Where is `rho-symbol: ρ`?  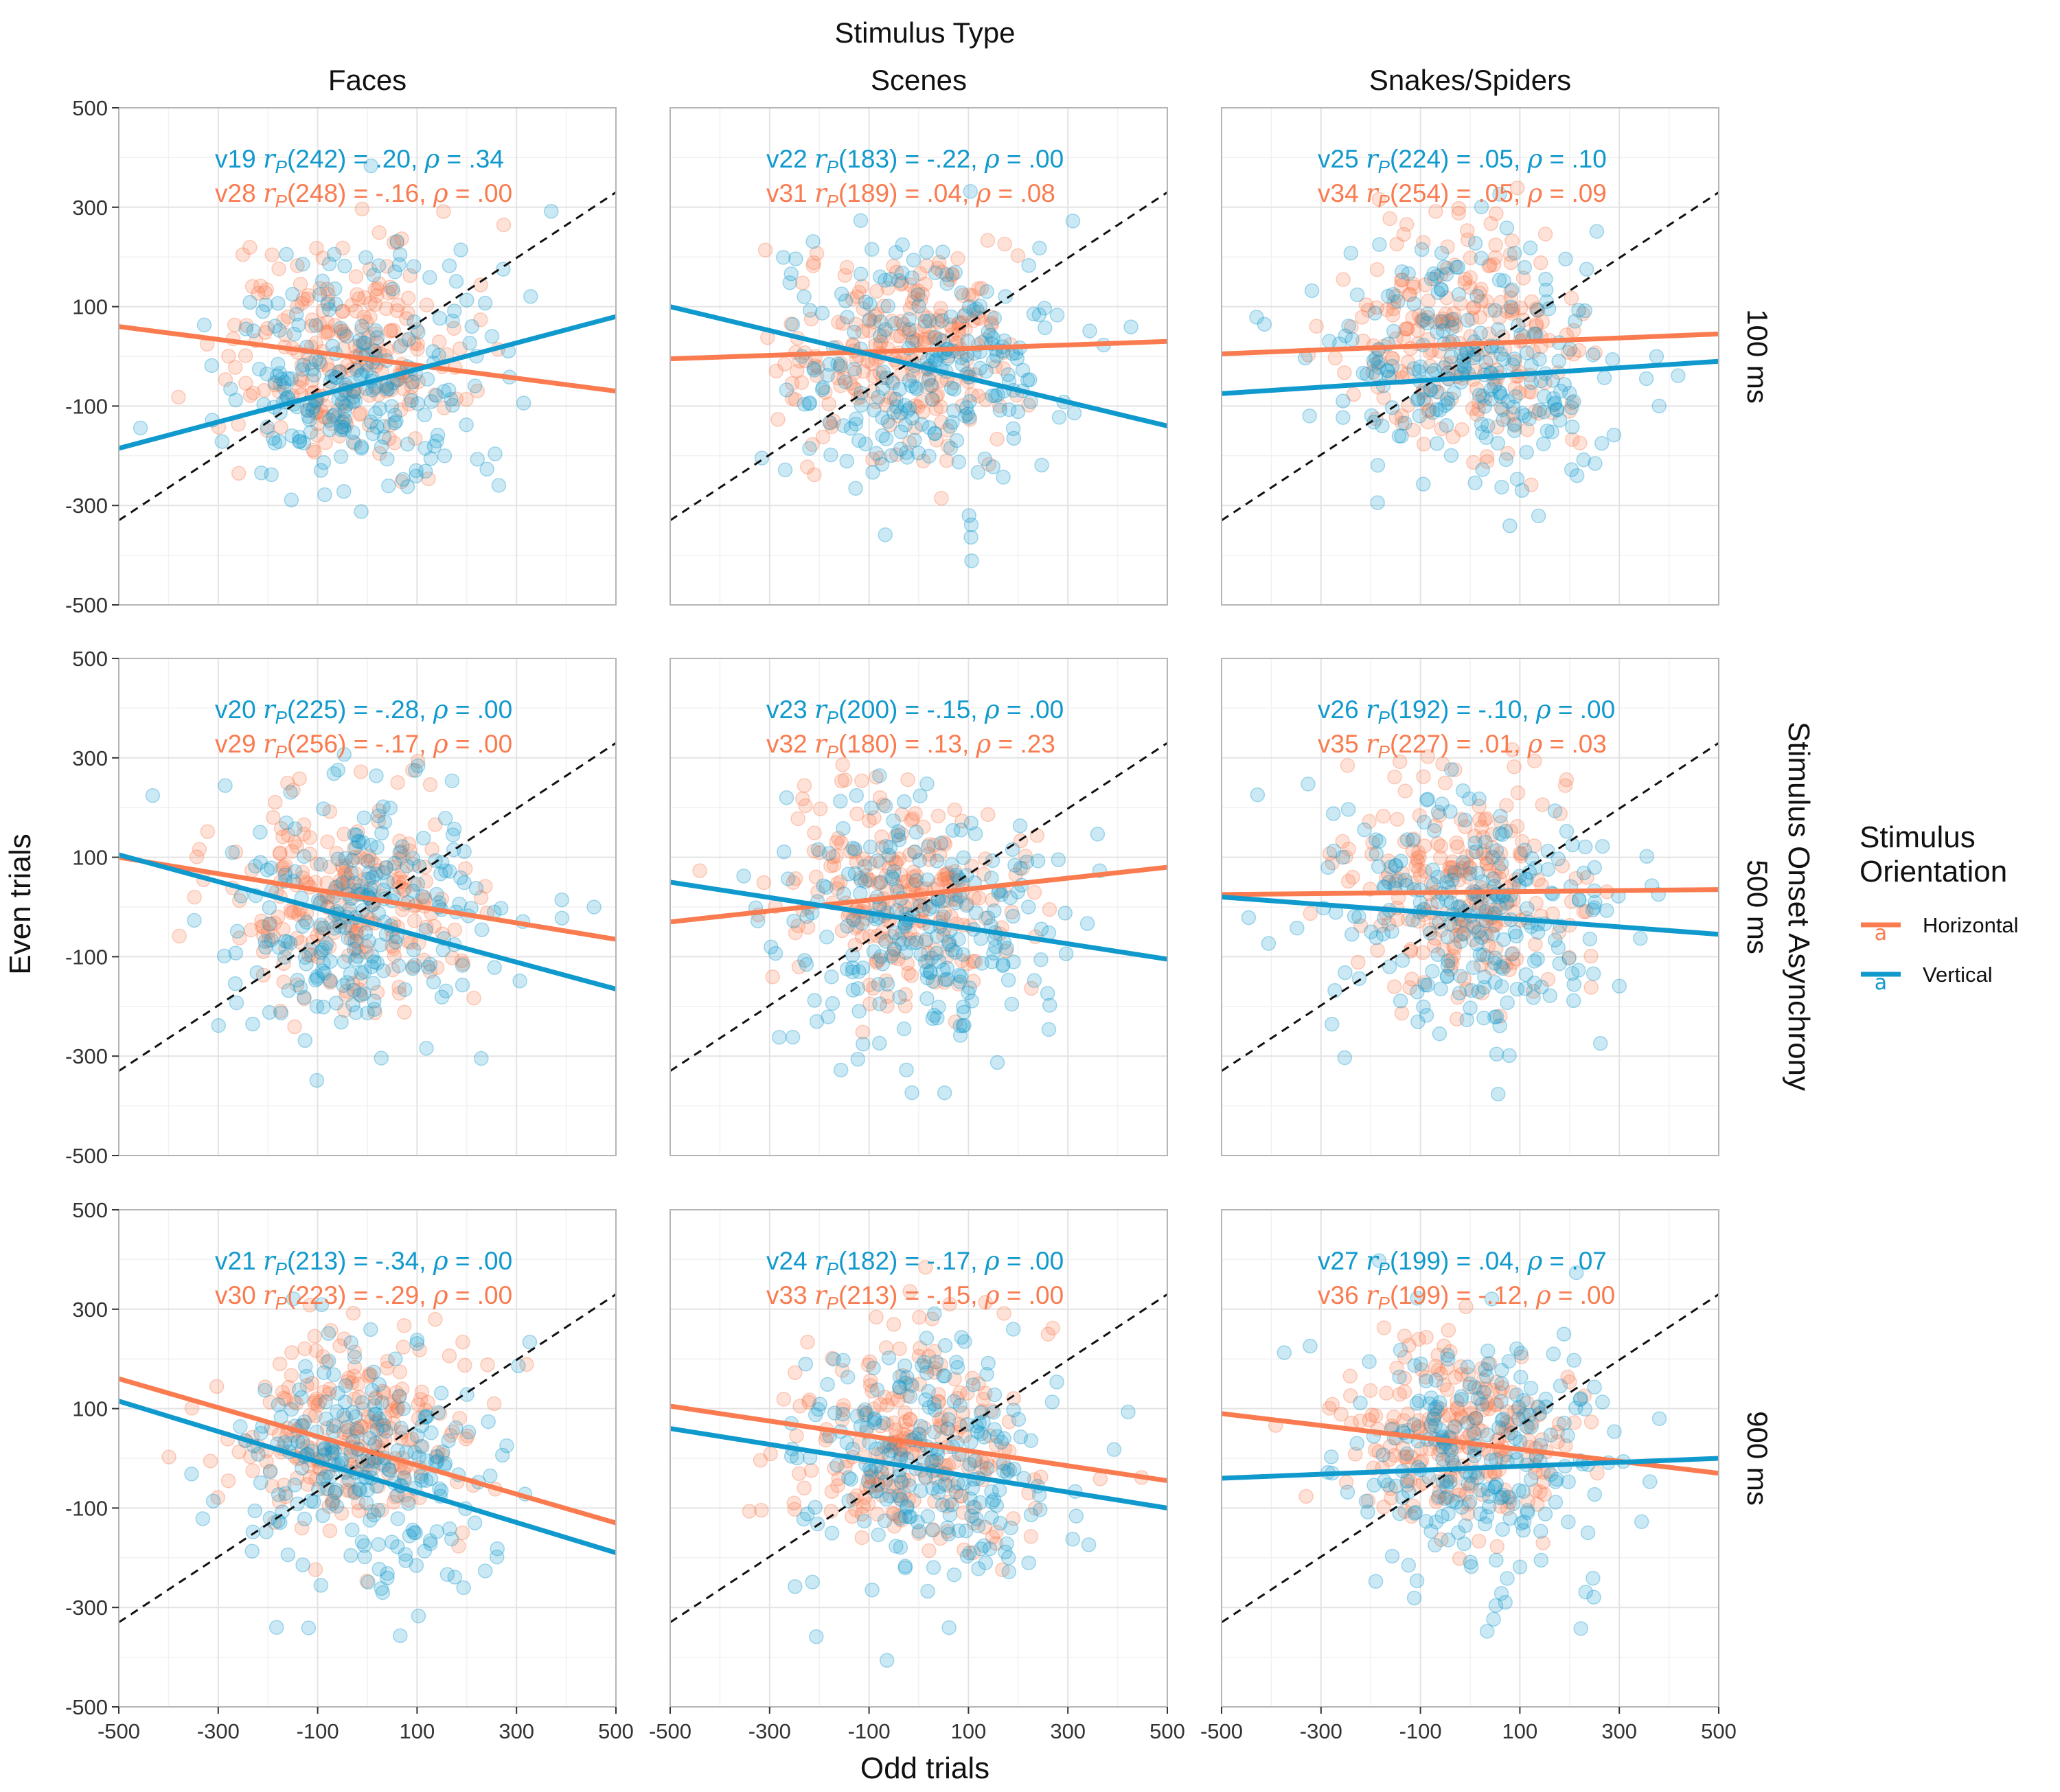 rho-symbol: ρ is located at coordinates (992, 159).